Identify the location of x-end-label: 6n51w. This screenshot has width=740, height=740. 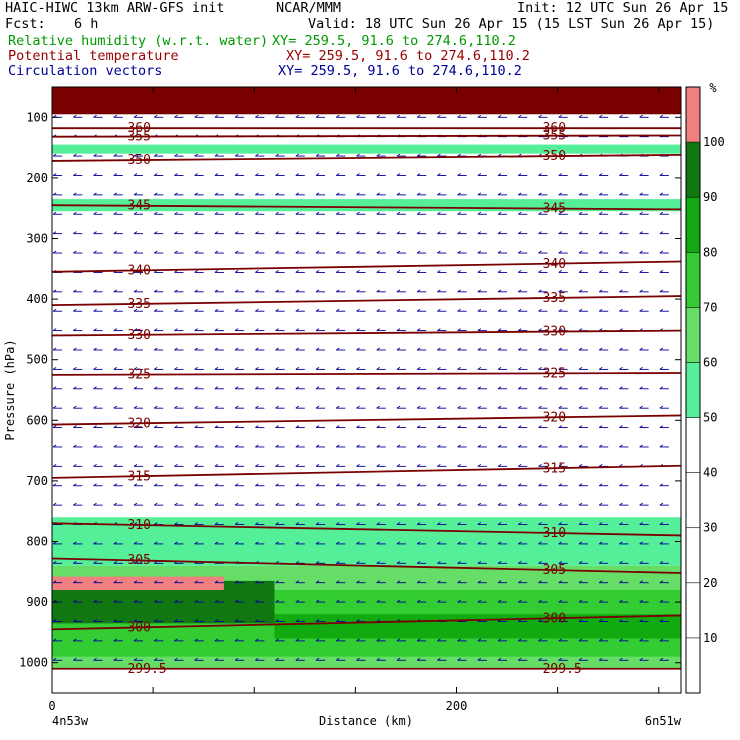
(663, 721).